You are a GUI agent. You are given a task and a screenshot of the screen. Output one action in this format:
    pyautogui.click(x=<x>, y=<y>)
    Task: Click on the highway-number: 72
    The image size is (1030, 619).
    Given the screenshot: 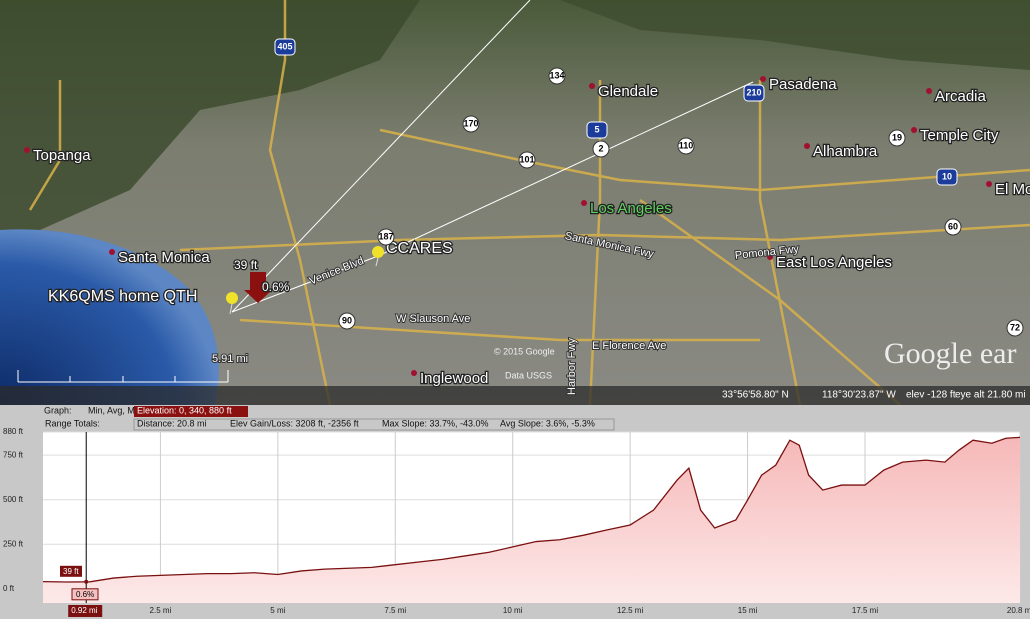 What is the action you would take?
    pyautogui.click(x=1015, y=327)
    